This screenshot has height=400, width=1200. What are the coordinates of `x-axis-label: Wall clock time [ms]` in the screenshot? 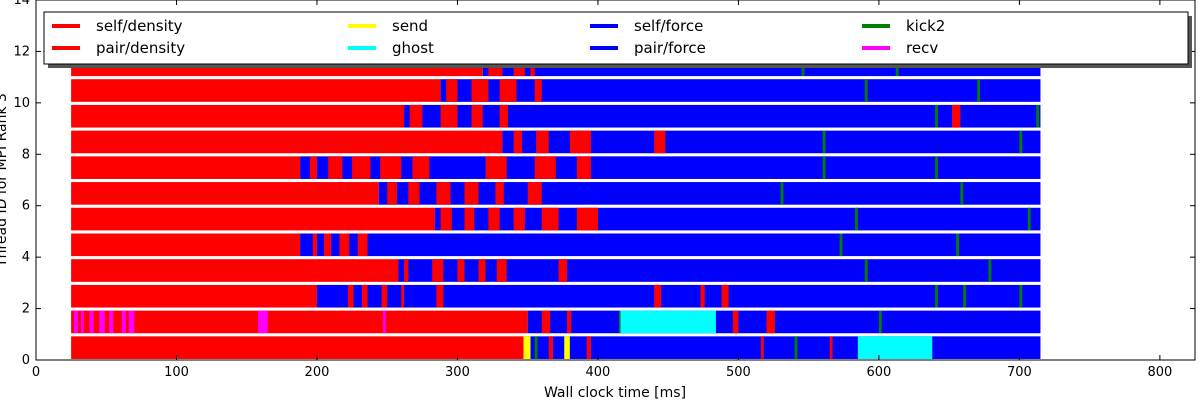 It's located at (615, 392).